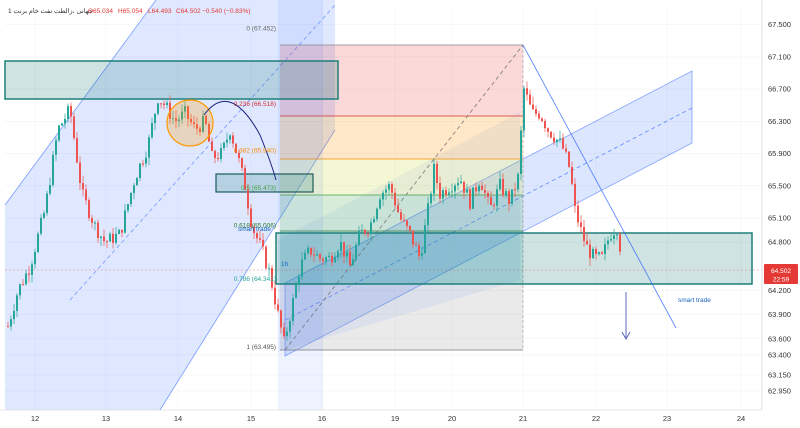 This screenshot has height=428, width=800. I want to click on ohlc-close: C64.502, so click(188, 11).